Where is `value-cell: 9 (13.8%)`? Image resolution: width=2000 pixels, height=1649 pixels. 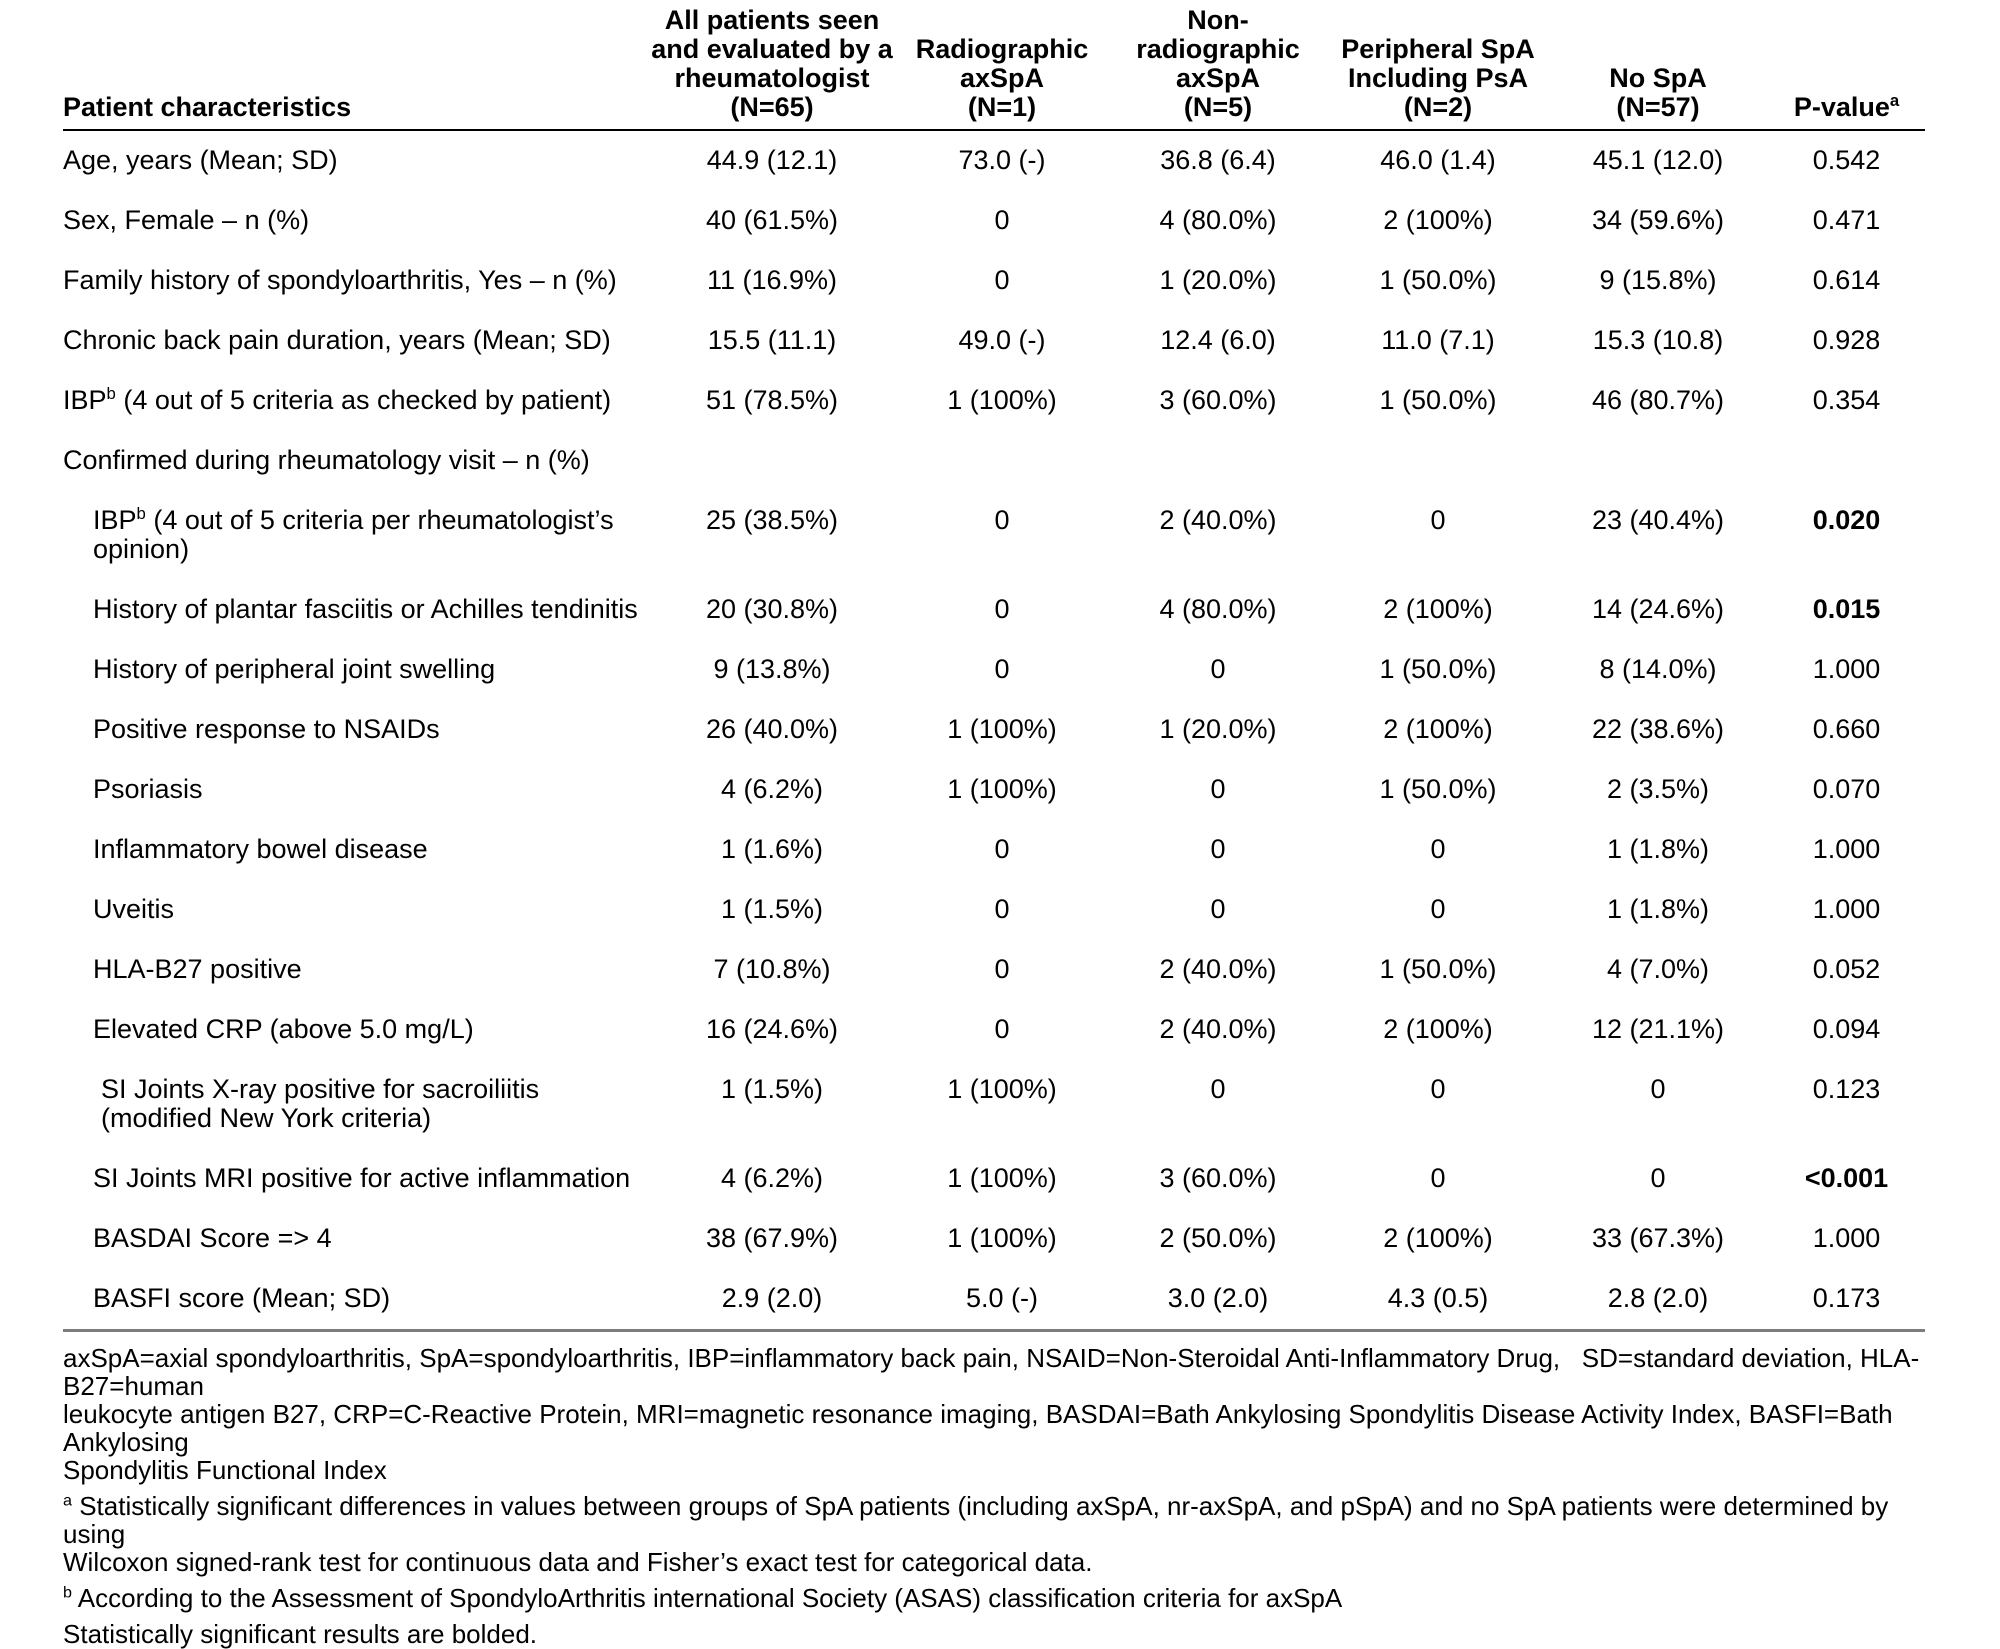 value-cell: 9 (13.8%) is located at coordinates (772, 669).